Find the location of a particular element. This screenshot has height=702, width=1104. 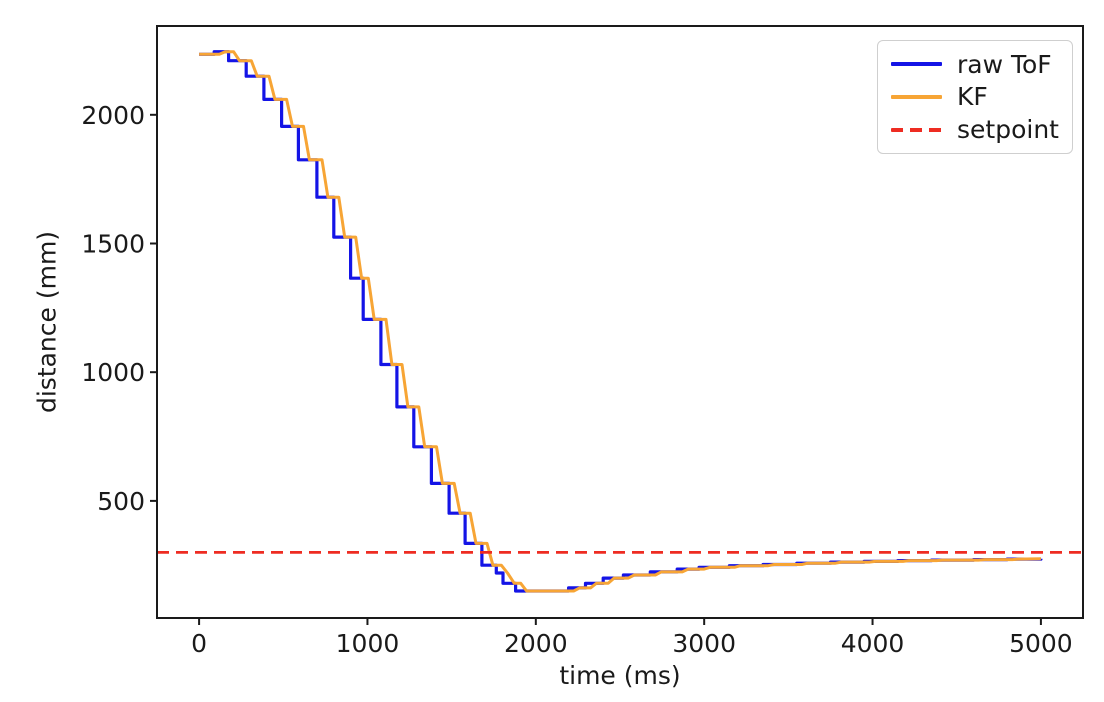

legend-label-setpoint: setpoint is located at coordinates (1008, 130).